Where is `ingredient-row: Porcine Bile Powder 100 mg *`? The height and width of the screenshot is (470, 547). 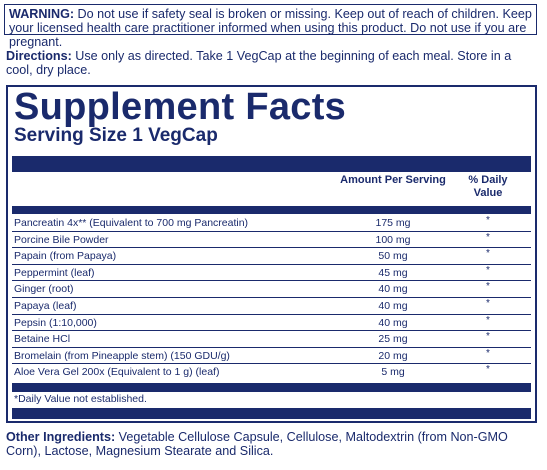 ingredient-row: Porcine Bile Powder 100 mg * is located at coordinates (271, 240).